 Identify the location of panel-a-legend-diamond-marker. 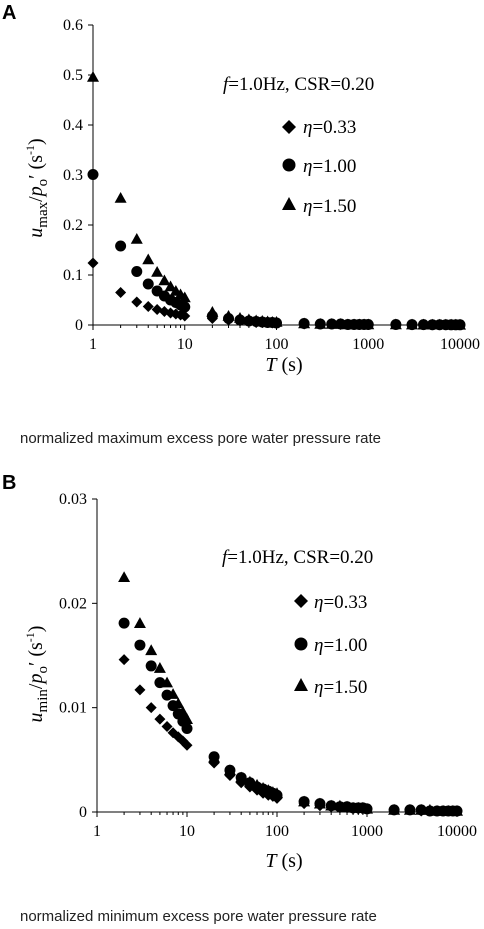
(289, 127).